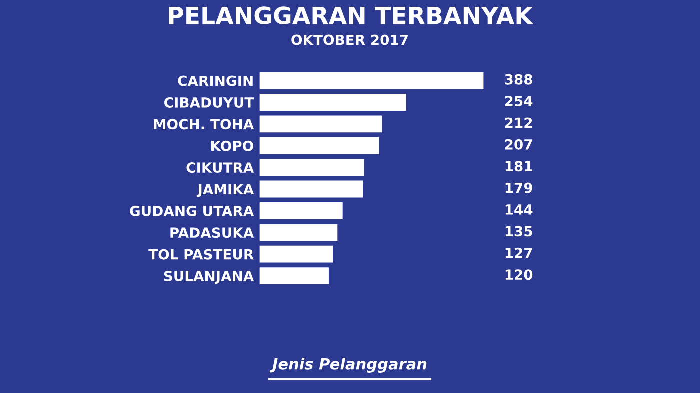 The height and width of the screenshot is (393, 700). I want to click on y-tick-label: TOL PASTEUR, so click(201, 254).